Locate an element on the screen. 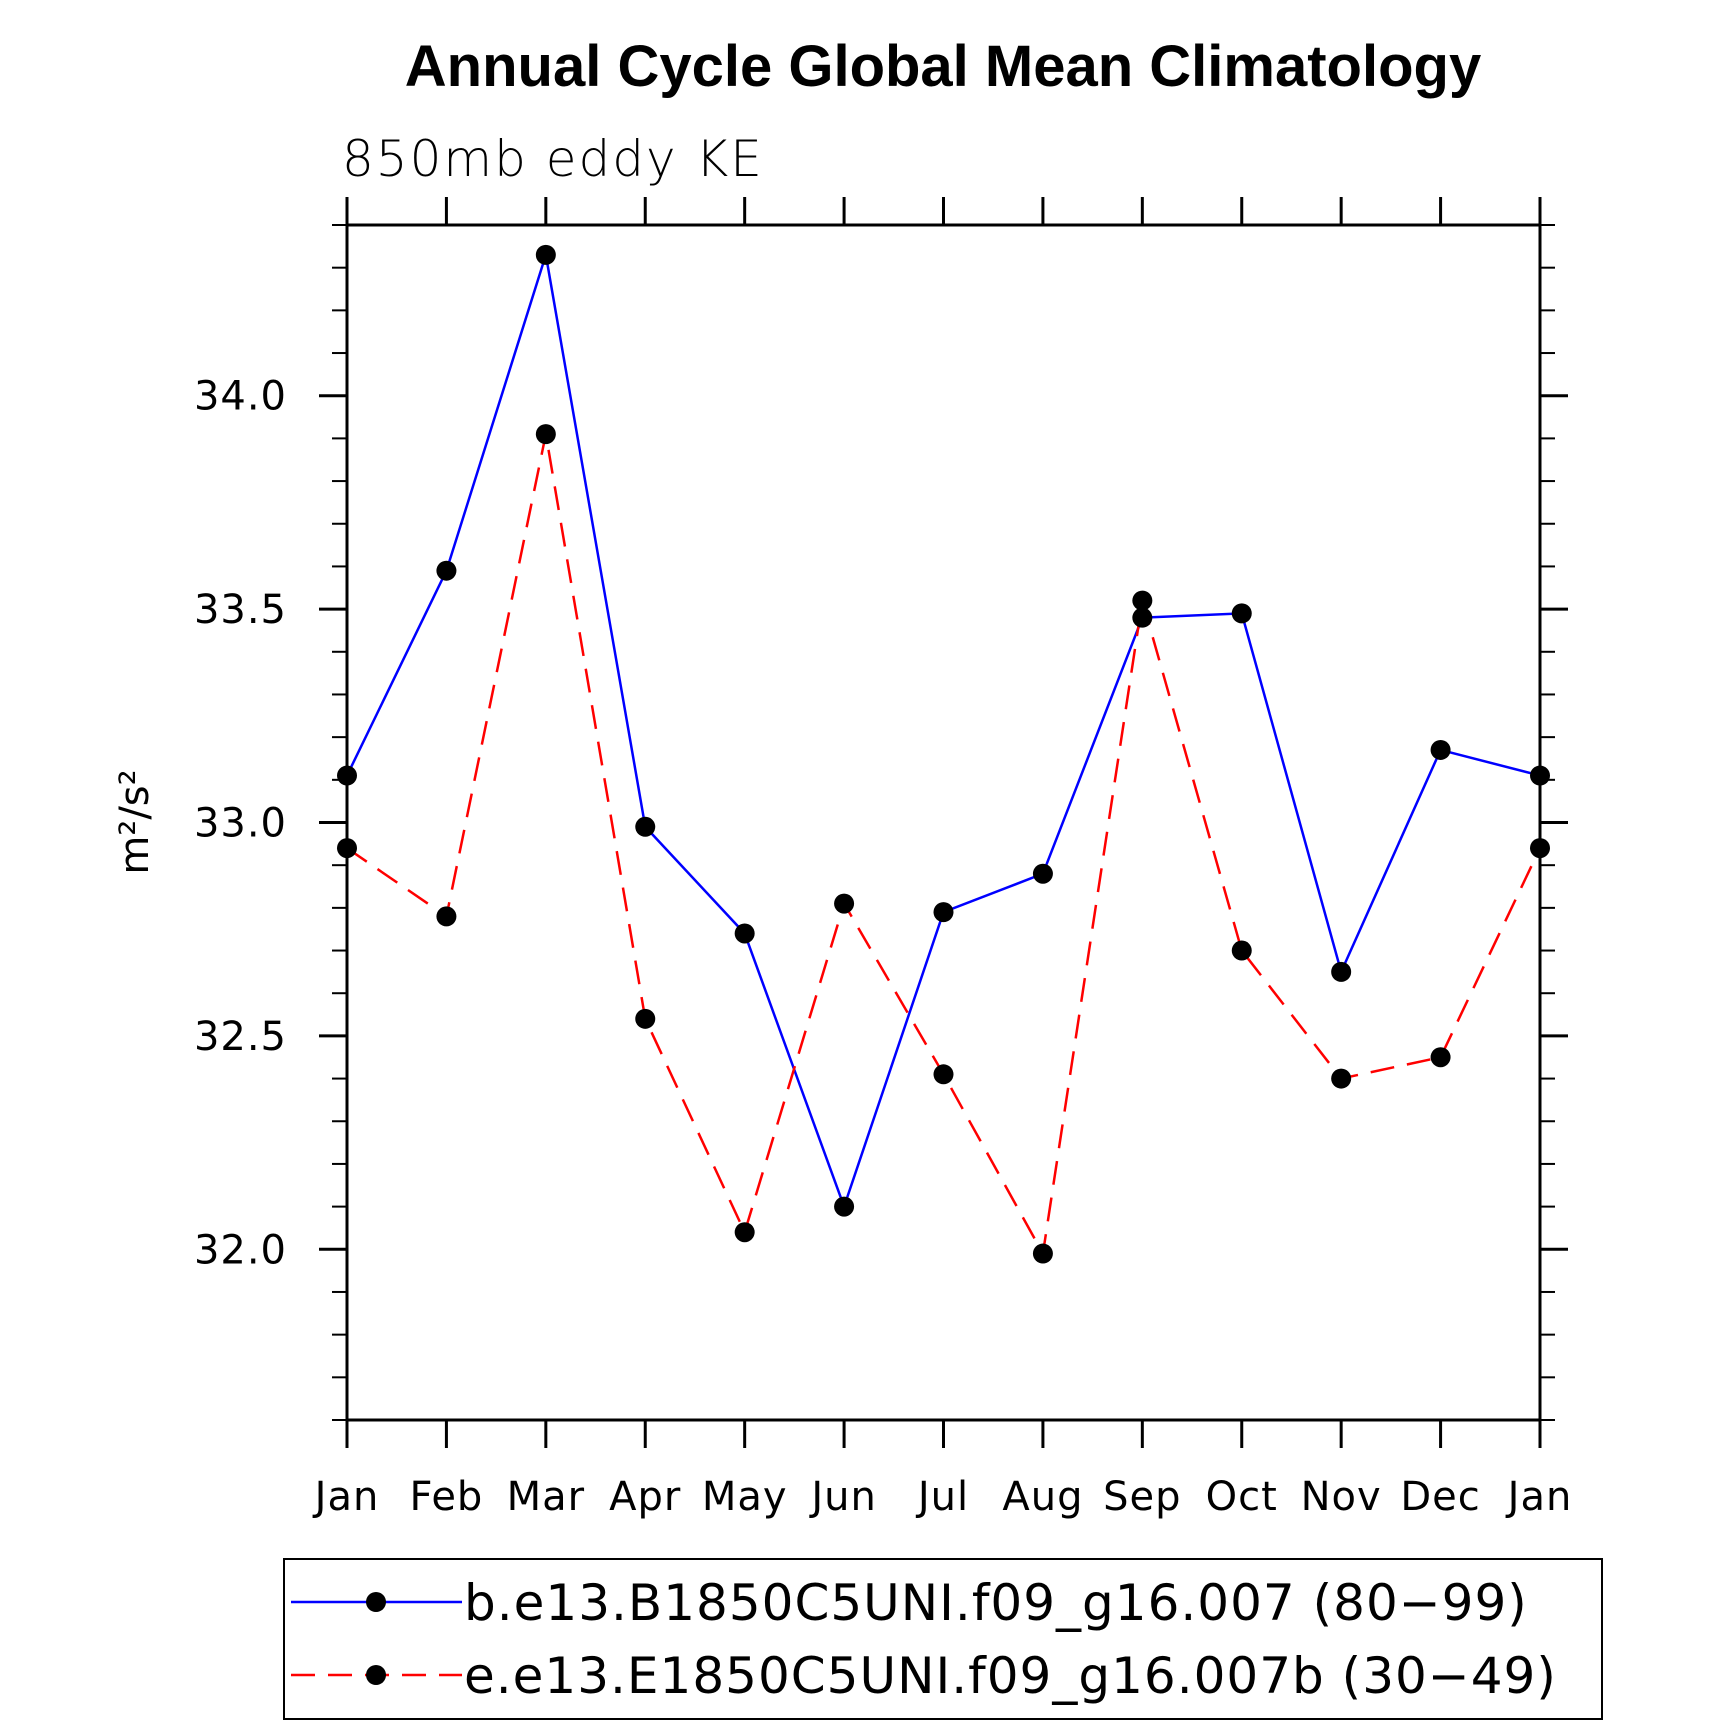 The width and height of the screenshot is (1710, 1724). y-tick-label: 33.0 is located at coordinates (240, 824).